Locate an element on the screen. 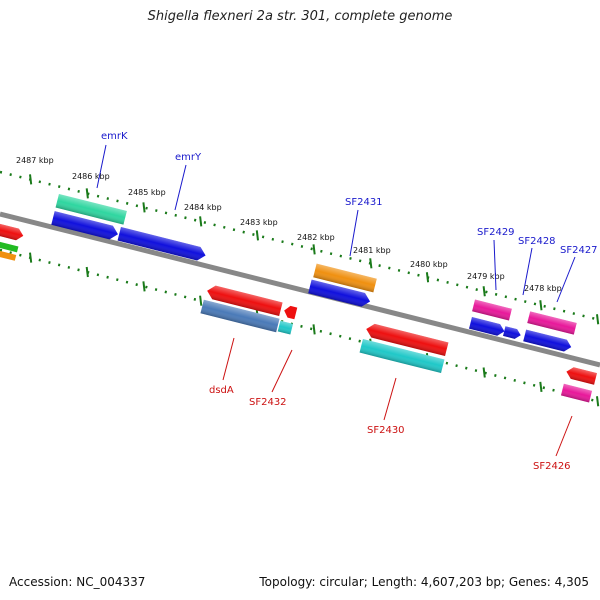 The height and width of the screenshot is (600, 600). kbp-label: 2485 kbp is located at coordinates (147, 192).